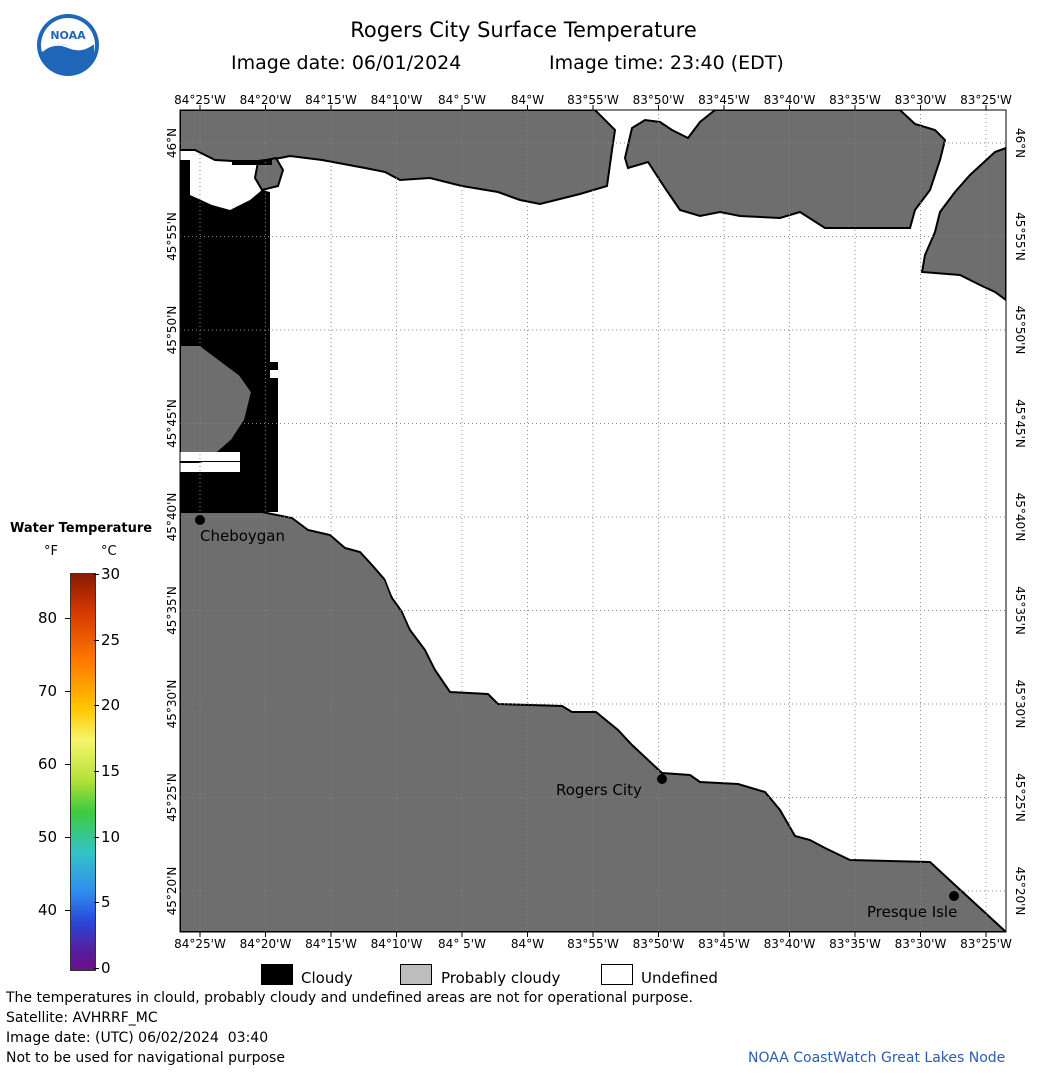 Image resolution: width=1047 pixels, height=1074 pixels. I want to click on lon-label-bottom: 84°10'W, so click(397, 944).